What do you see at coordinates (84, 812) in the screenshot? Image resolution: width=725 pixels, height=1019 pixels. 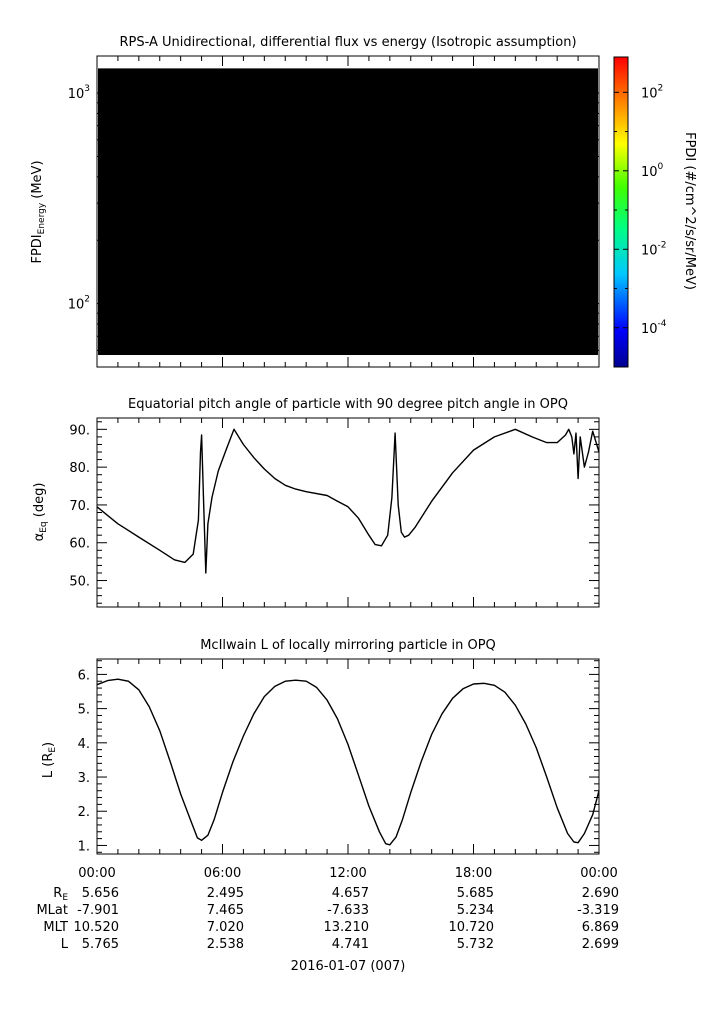 I see `y-tick-label: 2.` at bounding box center [84, 812].